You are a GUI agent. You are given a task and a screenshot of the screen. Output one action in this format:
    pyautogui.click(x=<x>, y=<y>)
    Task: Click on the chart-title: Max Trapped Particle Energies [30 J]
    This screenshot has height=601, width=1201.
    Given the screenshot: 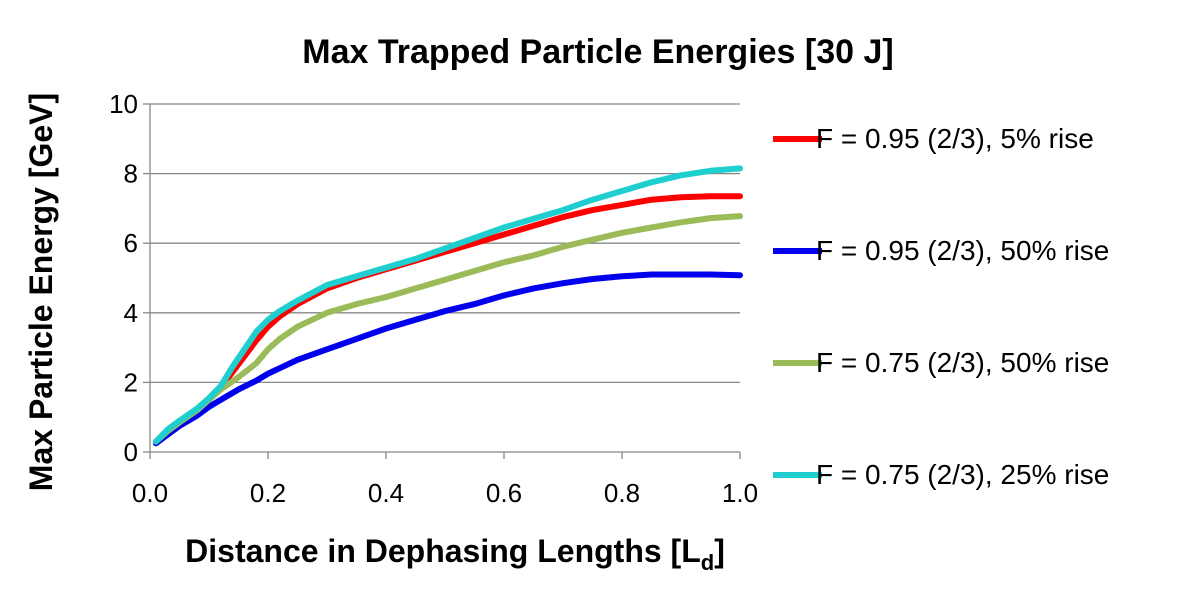 What is the action you would take?
    pyautogui.click(x=597, y=52)
    